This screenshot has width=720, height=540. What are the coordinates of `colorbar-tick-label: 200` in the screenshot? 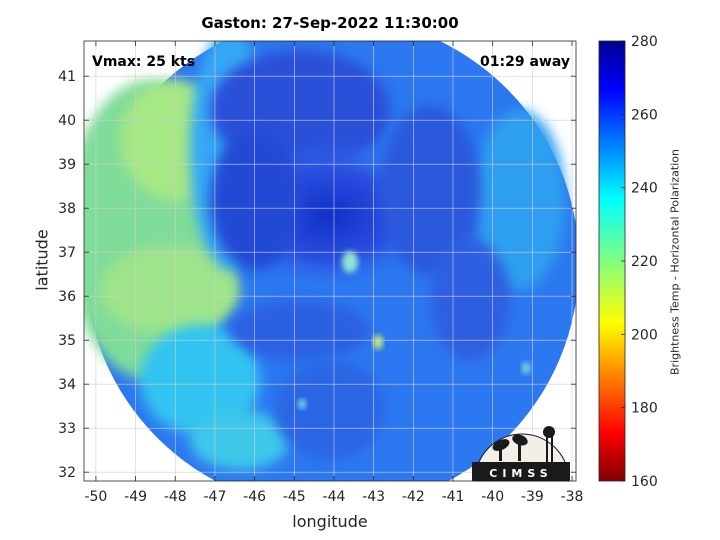 It's located at (644, 335).